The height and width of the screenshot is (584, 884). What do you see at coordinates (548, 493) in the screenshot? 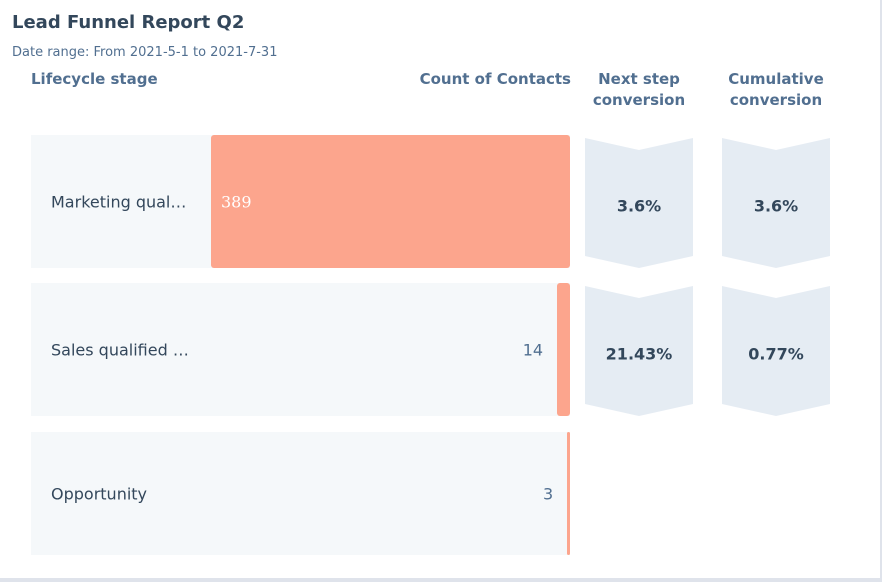
I see `value-label: 3` at bounding box center [548, 493].